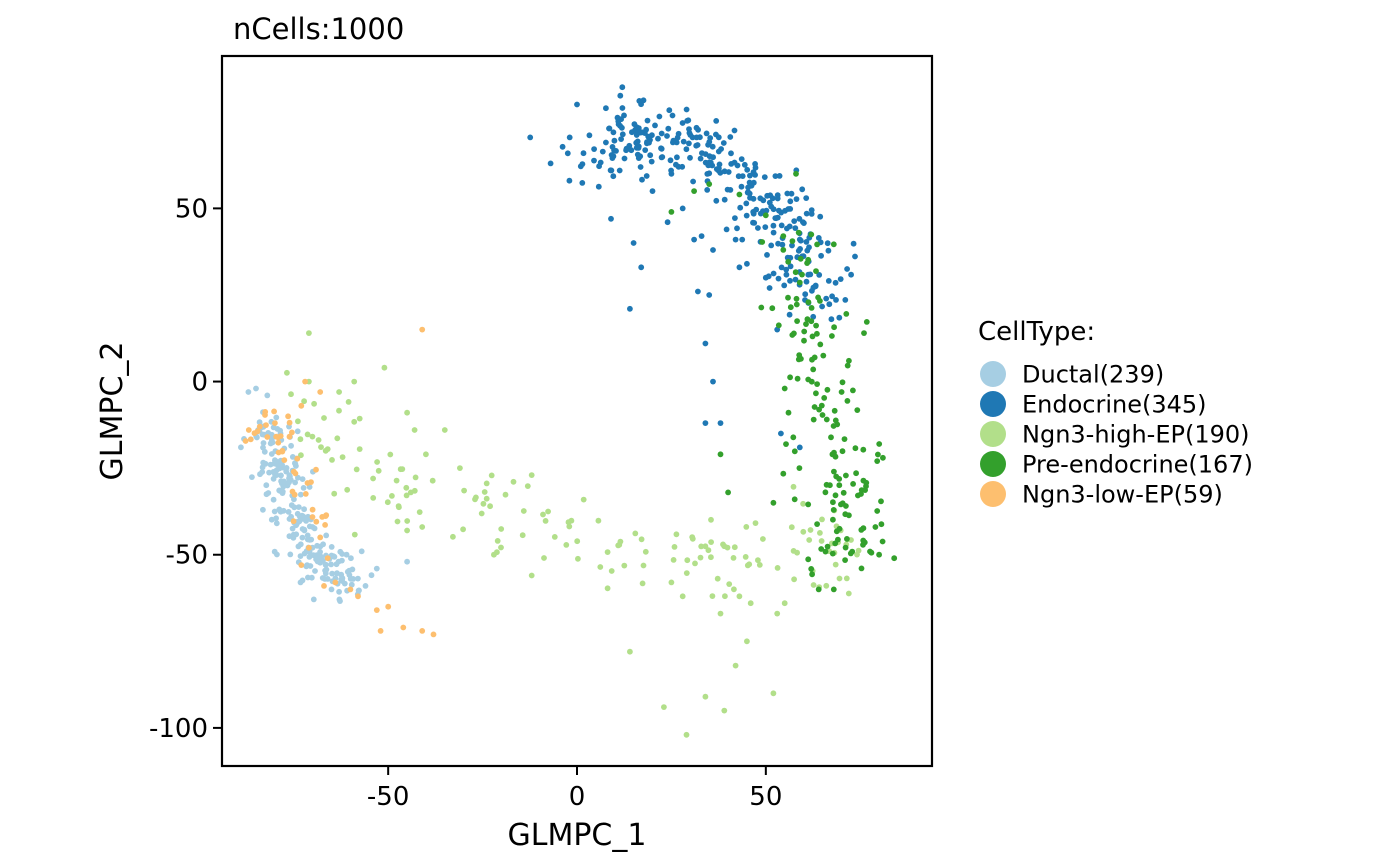 The height and width of the screenshot is (866, 1400). Describe the element at coordinates (1135, 435) in the screenshot. I see `legend-label: Ngn3-high-EP(190)` at that location.